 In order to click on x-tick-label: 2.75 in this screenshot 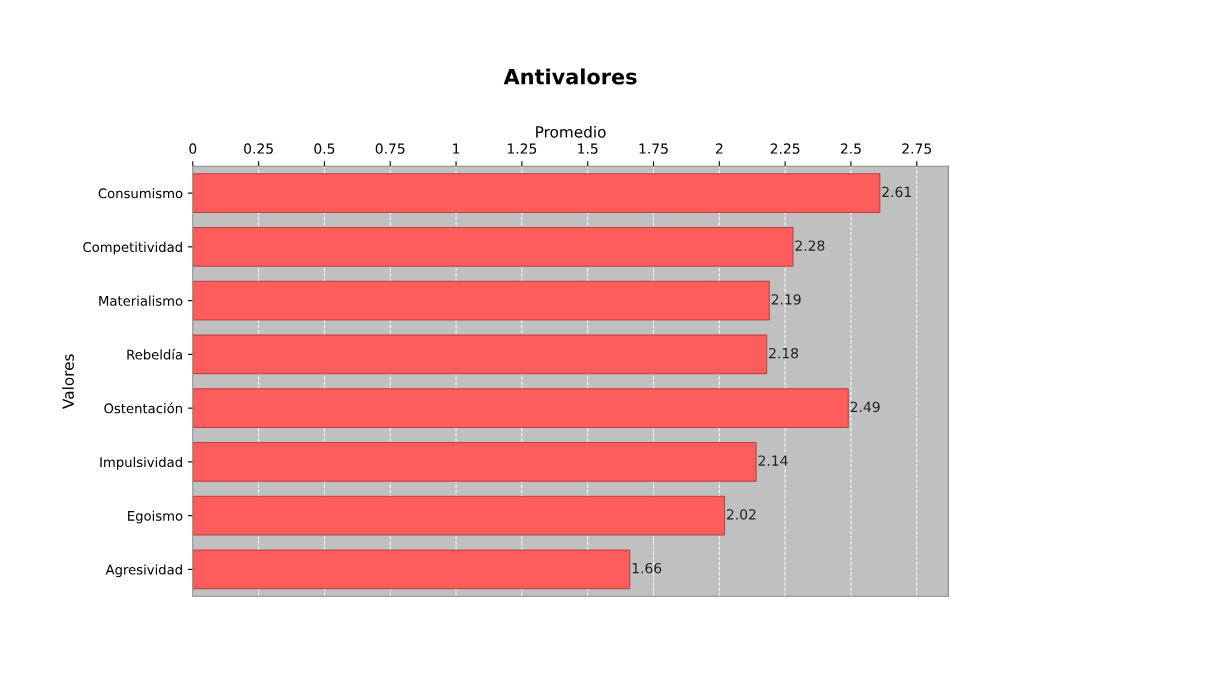, I will do `click(916, 148)`.